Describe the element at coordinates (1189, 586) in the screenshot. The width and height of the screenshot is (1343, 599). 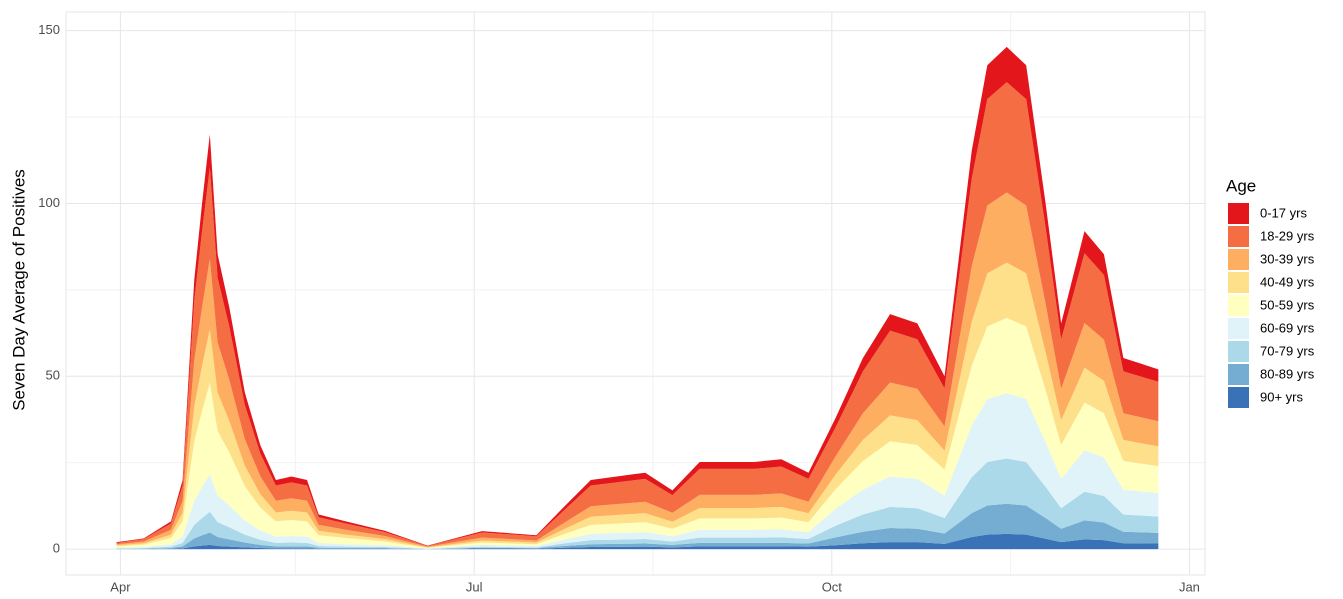
I see `x-tick-label: Jan` at that location.